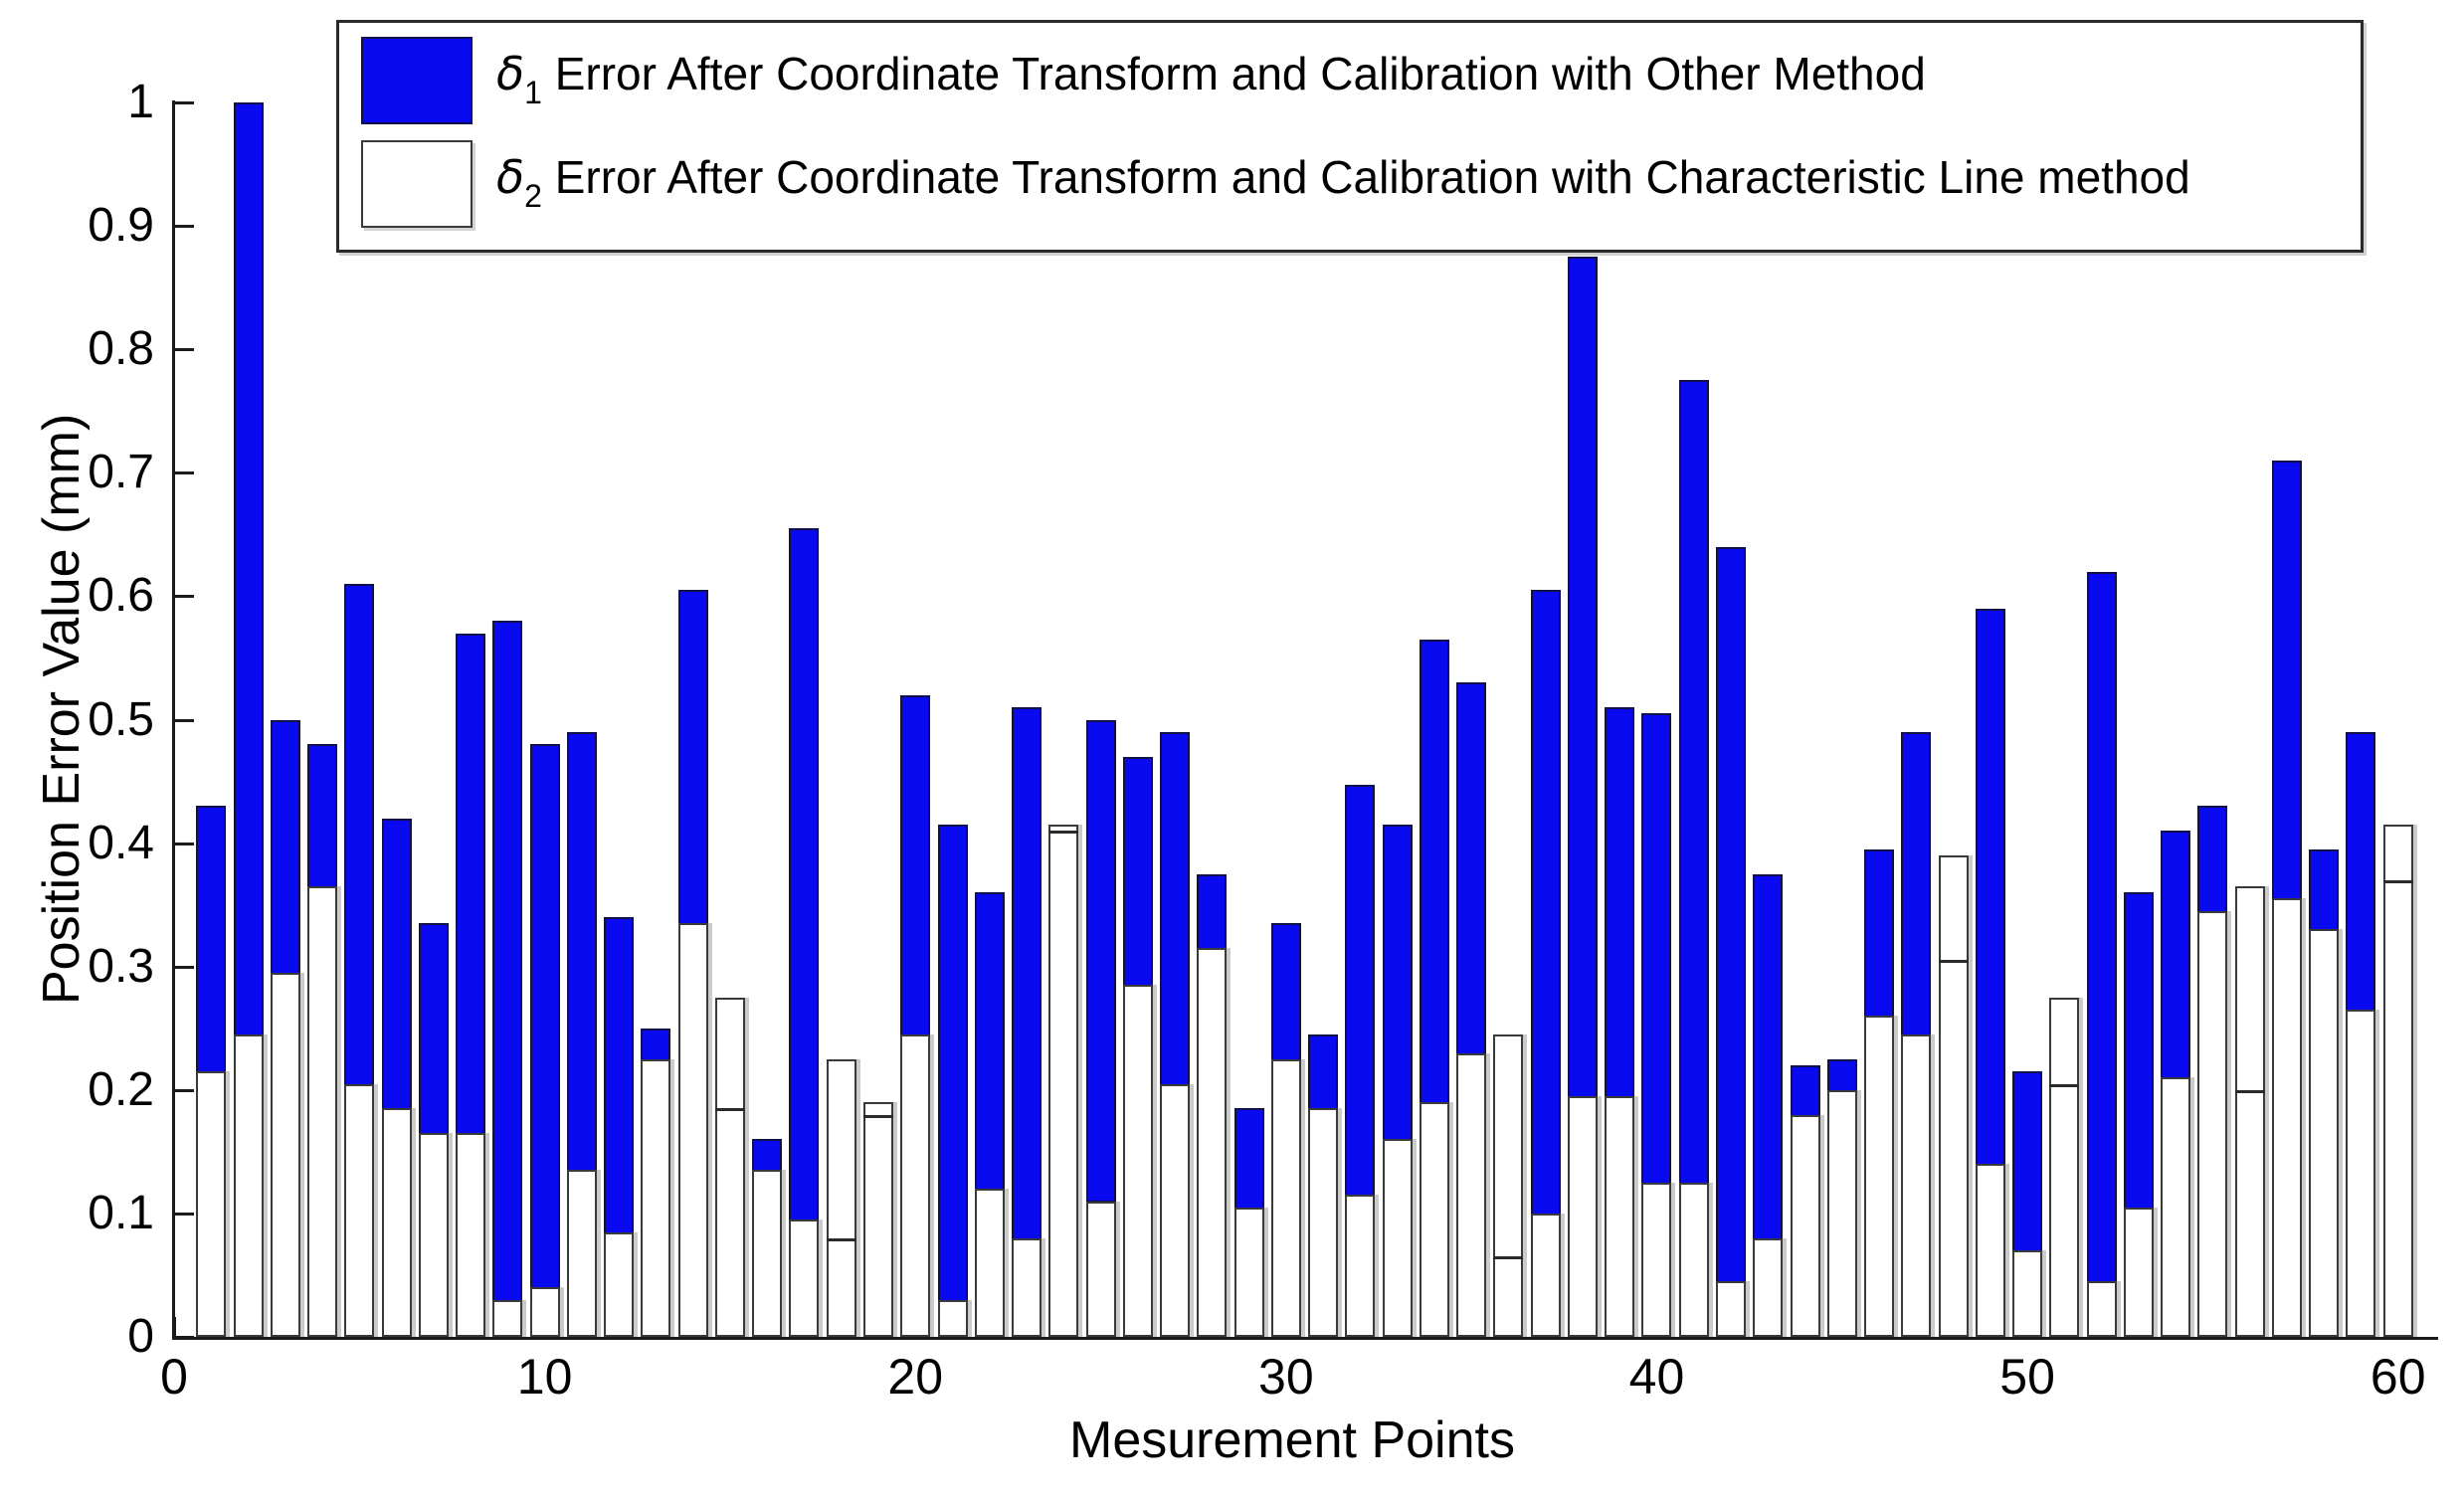  Describe the element at coordinates (121, 226) in the screenshot. I see `y-tick-label: 0.9` at that location.